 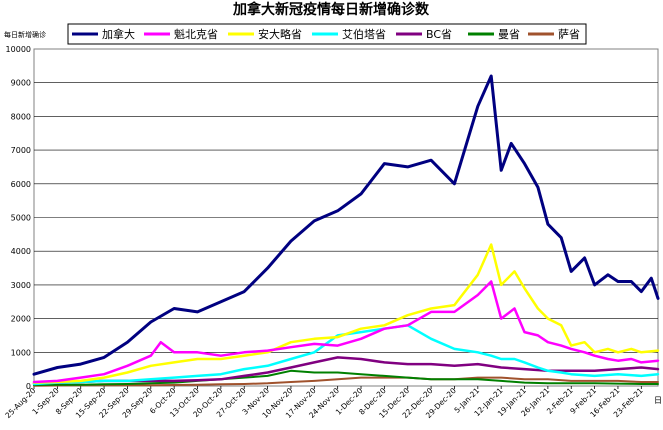 I want to click on chart-title: 加拿大新冠疫情每日新增确诊数, so click(x=331, y=9).